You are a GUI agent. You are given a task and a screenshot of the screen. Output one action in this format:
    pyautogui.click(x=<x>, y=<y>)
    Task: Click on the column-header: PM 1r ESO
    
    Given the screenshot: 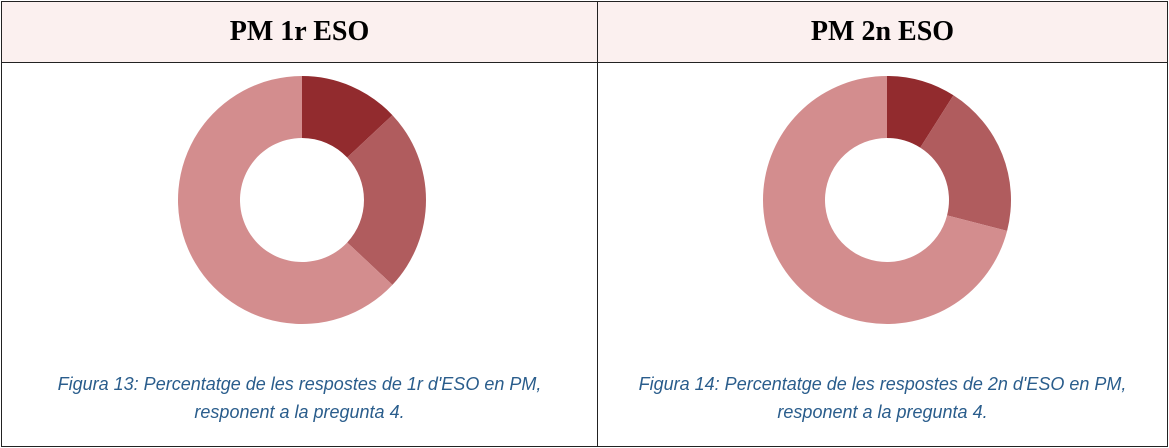 What is the action you would take?
    pyautogui.click(x=299, y=32)
    